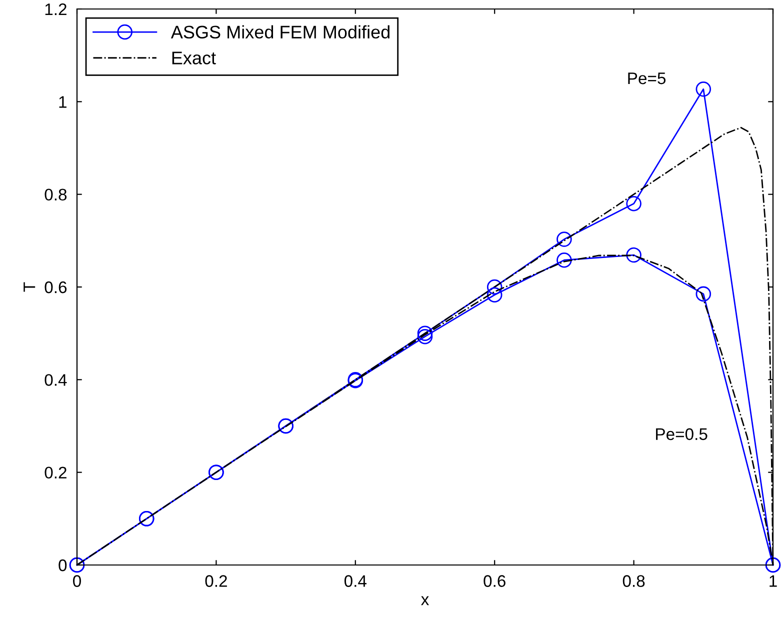 This screenshot has height=626, width=782. I want to click on x-tick-label: 0.2, so click(216, 581).